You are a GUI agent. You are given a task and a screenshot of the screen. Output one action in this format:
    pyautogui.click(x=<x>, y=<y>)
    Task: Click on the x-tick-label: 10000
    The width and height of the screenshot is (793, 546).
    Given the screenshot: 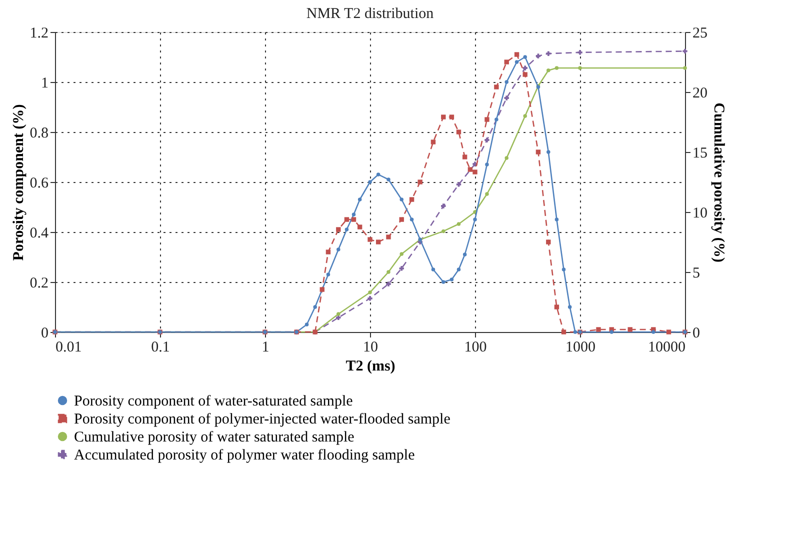 What is the action you would take?
    pyautogui.click(x=667, y=348)
    